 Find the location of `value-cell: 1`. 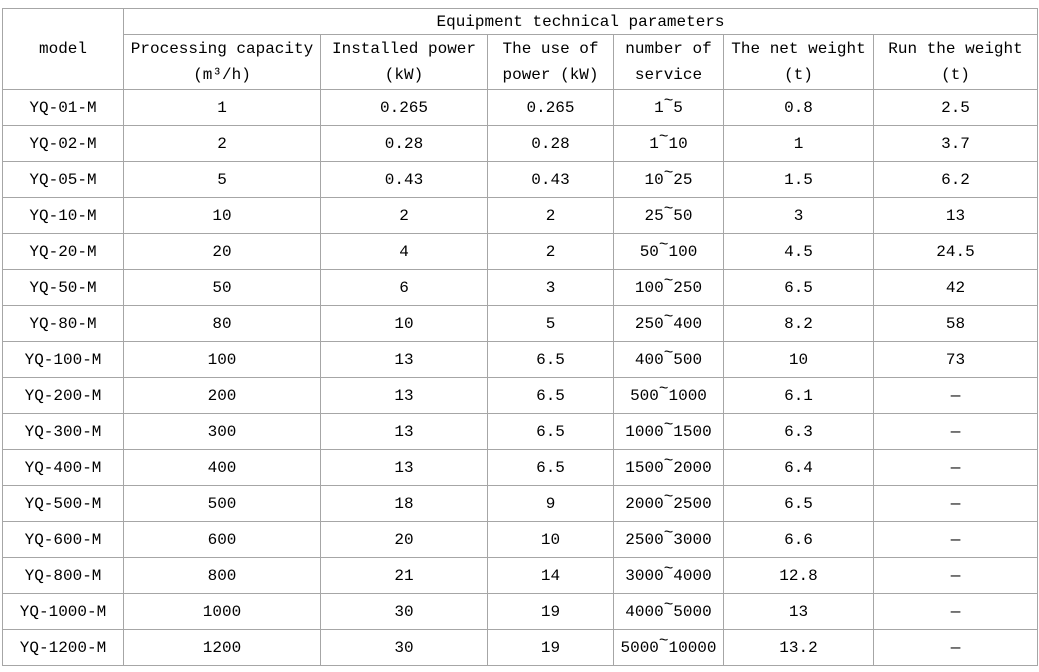

value-cell: 1 is located at coordinates (222, 107).